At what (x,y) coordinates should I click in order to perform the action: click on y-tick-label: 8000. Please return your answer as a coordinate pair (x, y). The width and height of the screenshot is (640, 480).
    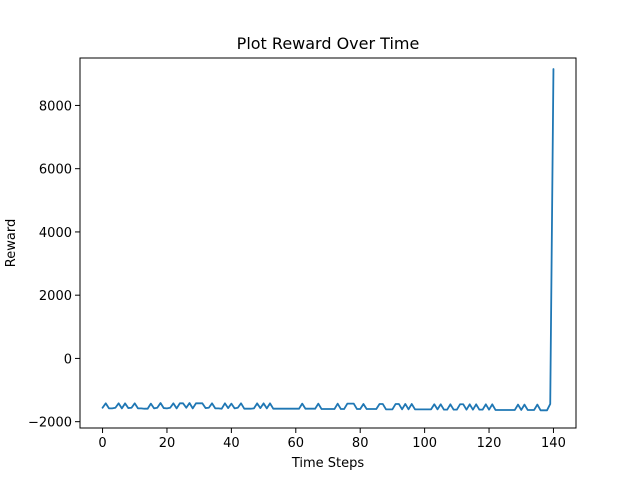
    Looking at the image, I should click on (55, 106).